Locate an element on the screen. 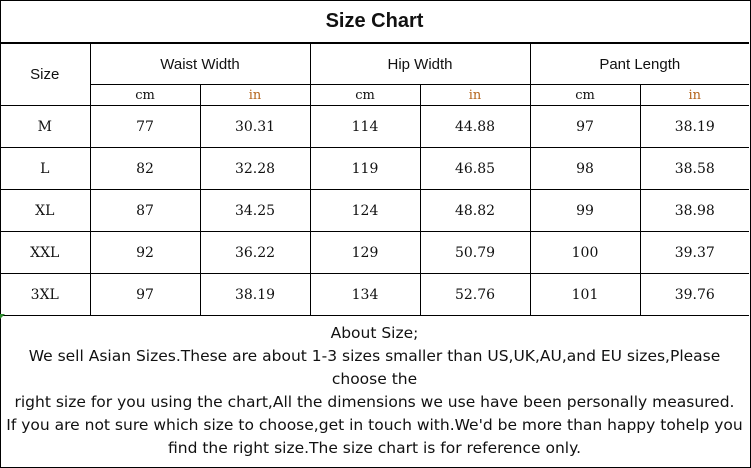 The height and width of the screenshot is (468, 751). unit-hip-in: in is located at coordinates (475, 95).